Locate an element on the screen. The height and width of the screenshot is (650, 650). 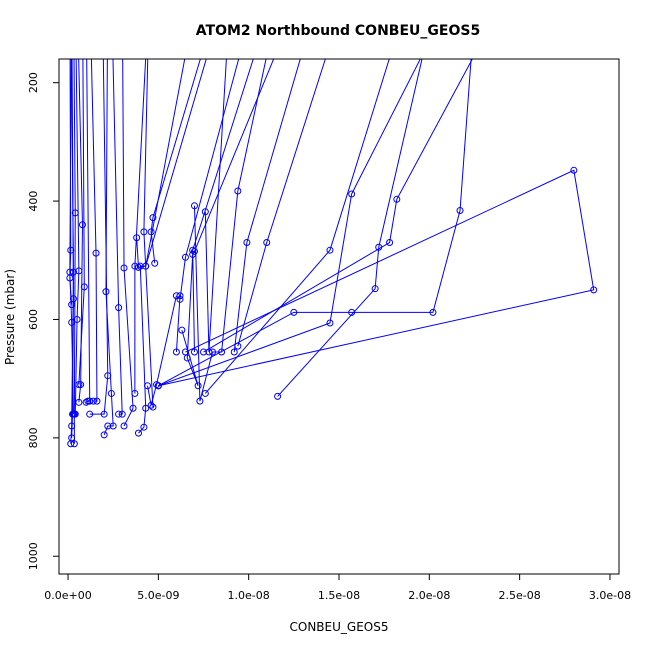
x-tick-label: 1.0e-08 is located at coordinates (249, 595).